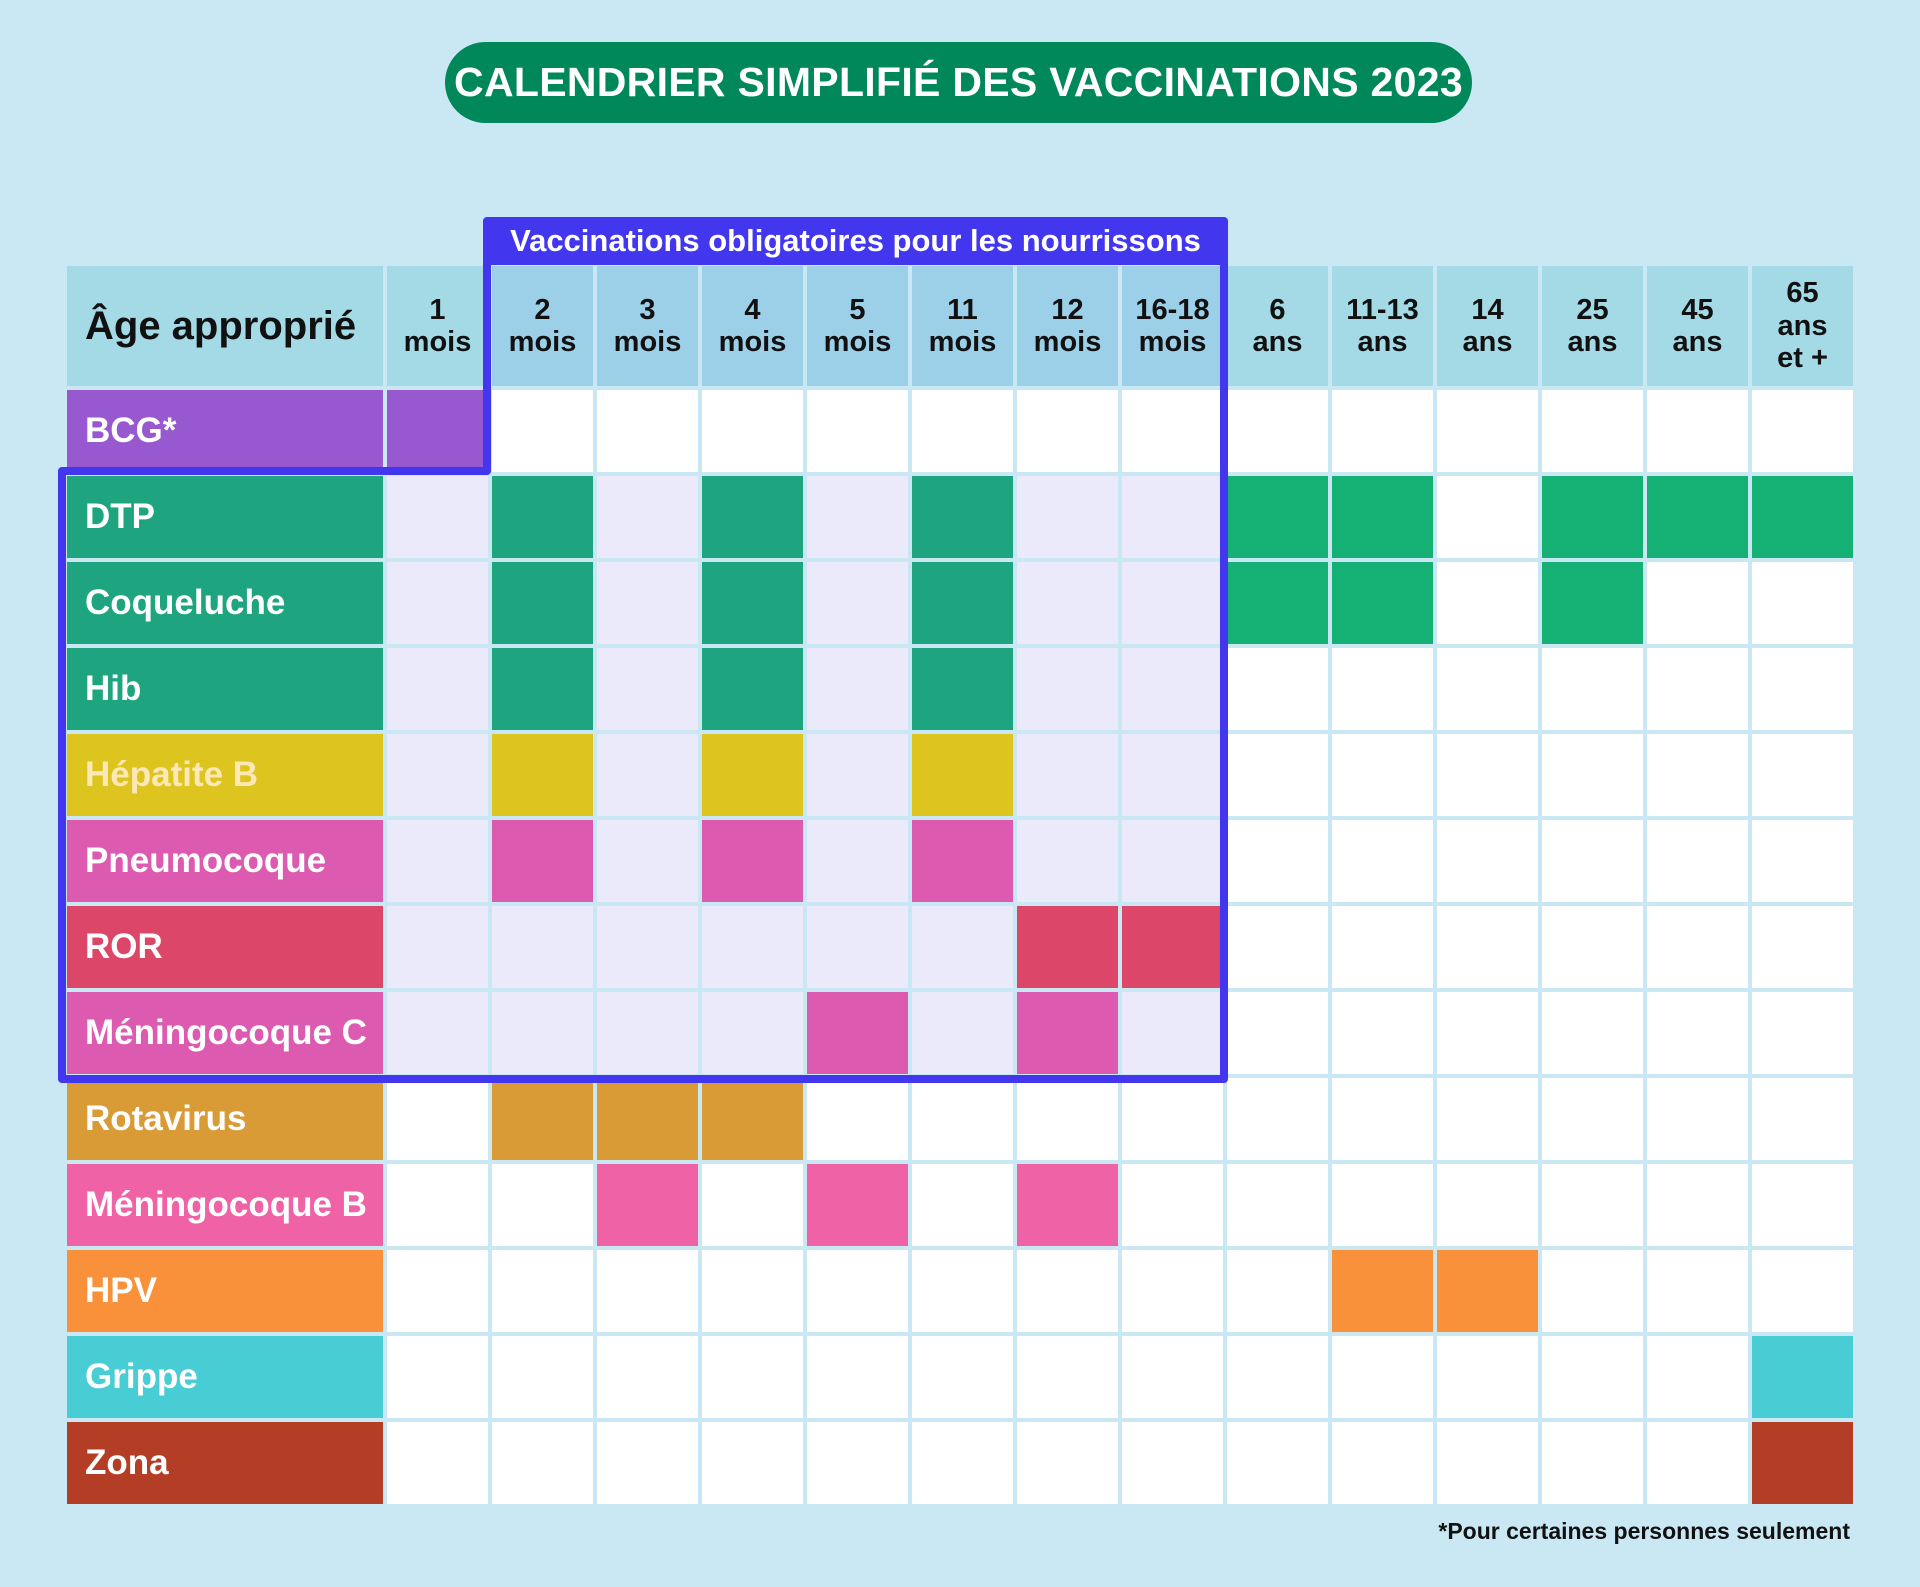  I want to click on age-header-line: 11, so click(962, 309).